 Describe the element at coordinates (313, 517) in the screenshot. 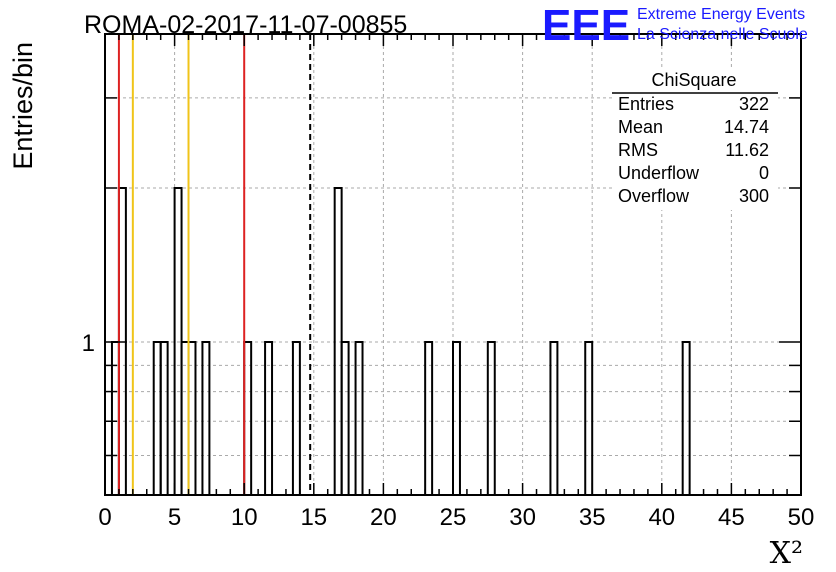

I see `x-tick-label: 15` at that location.